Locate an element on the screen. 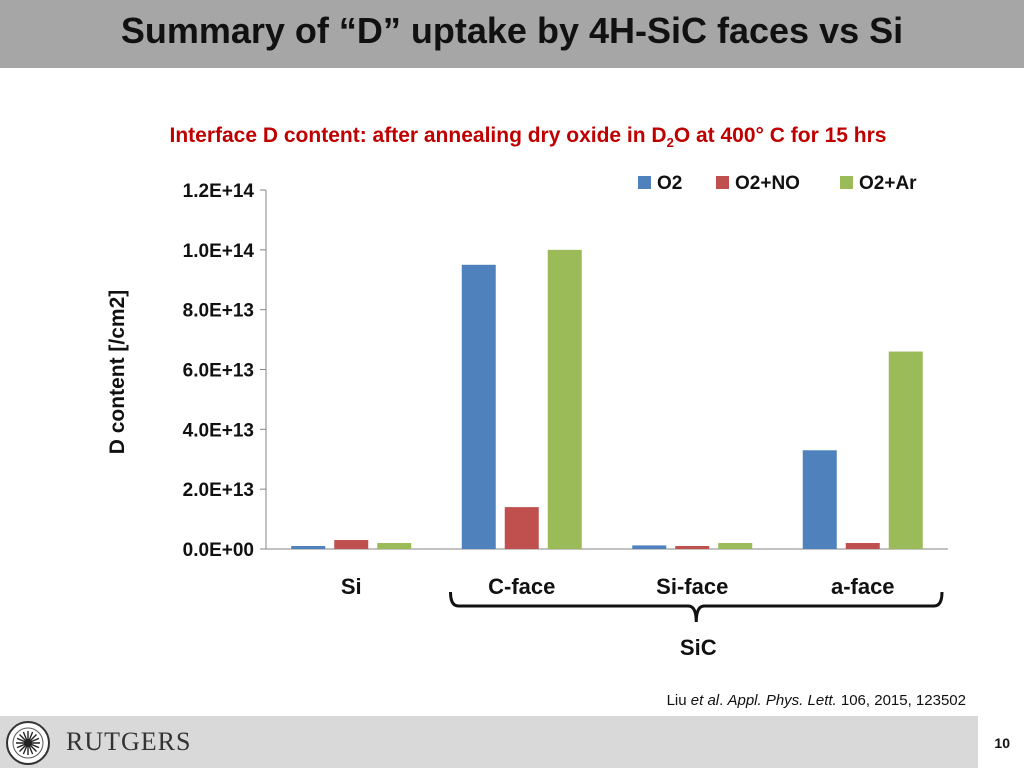 The width and height of the screenshot is (1024, 768). legend-swatch-o2-ar is located at coordinates (846, 182).